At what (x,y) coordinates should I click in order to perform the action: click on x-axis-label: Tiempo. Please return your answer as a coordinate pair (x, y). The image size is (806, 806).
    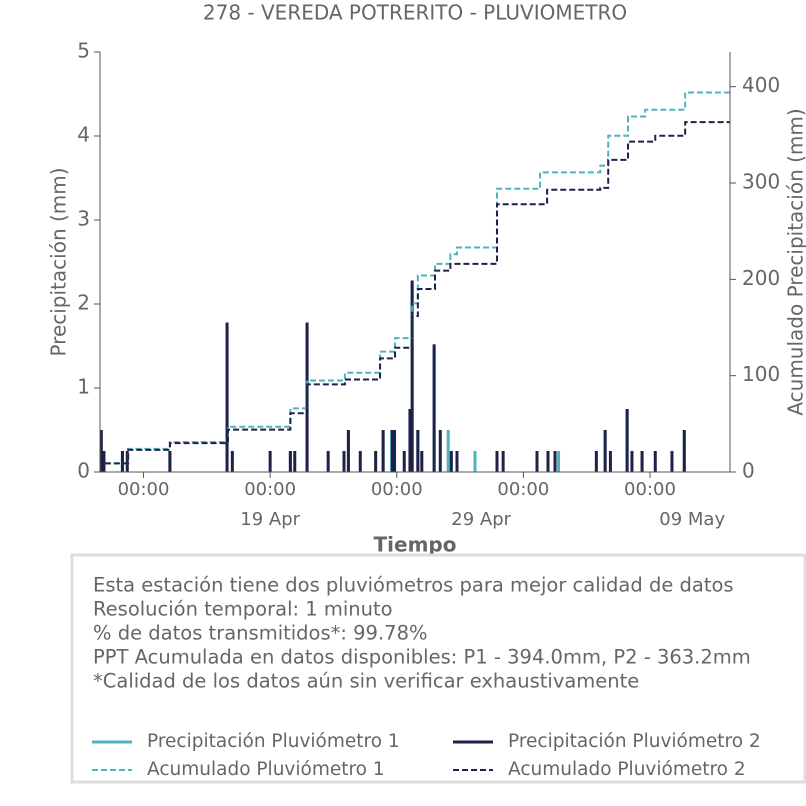
    Looking at the image, I should click on (415, 545).